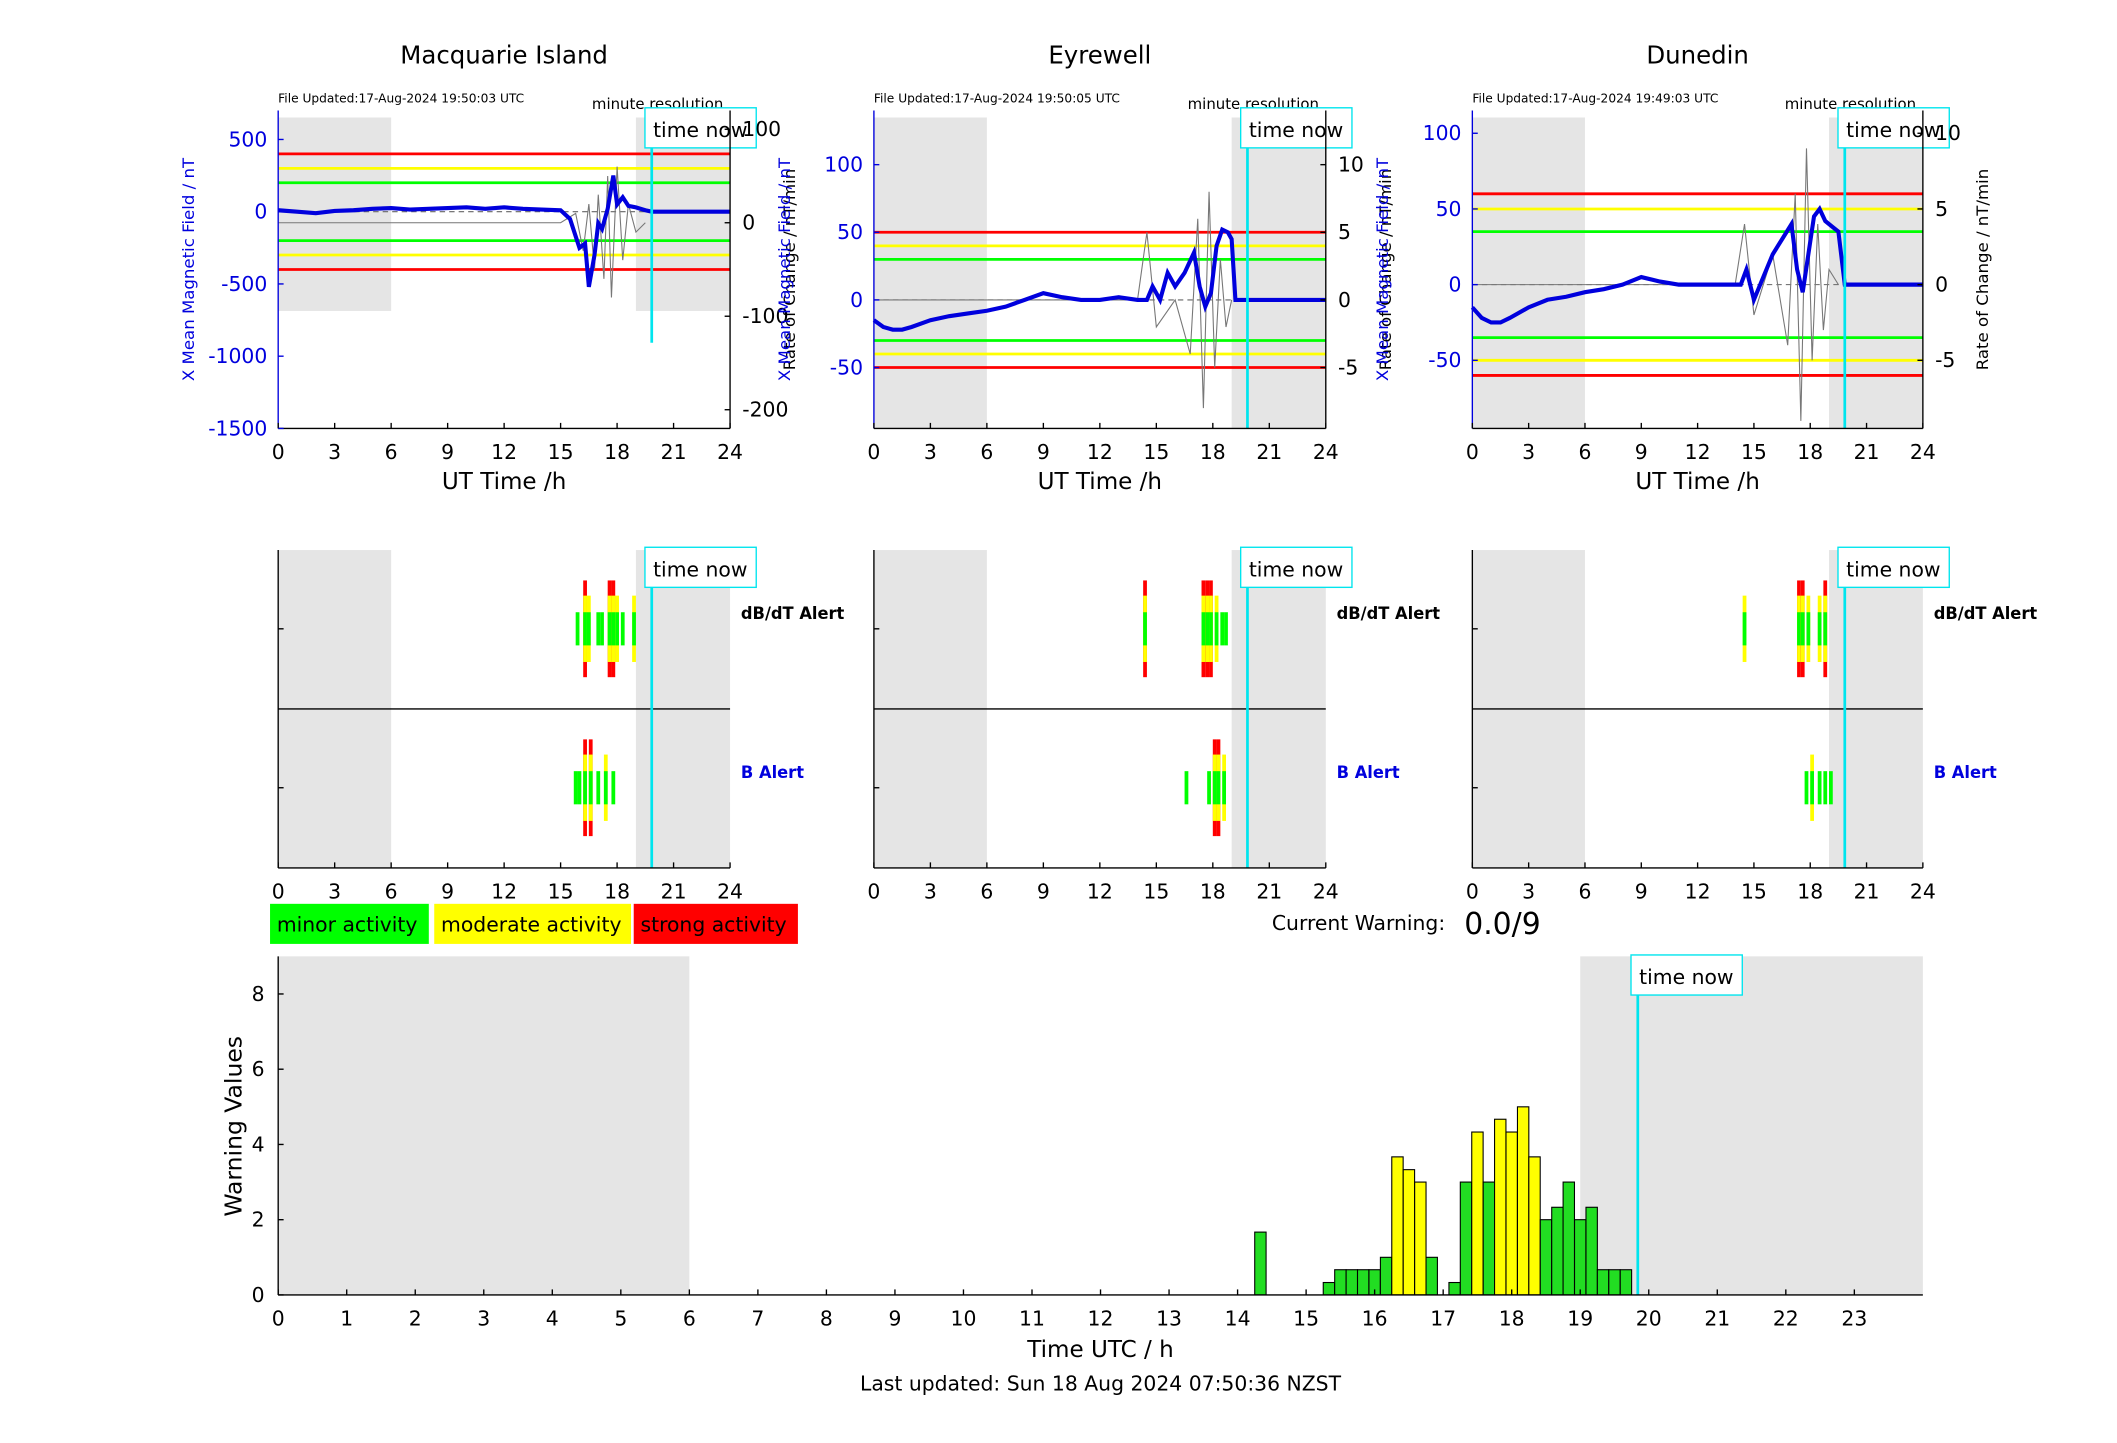 The height and width of the screenshot is (1443, 2117). What do you see at coordinates (260, 211) in the screenshot?
I see `y-left-tick-label: 0` at bounding box center [260, 211].